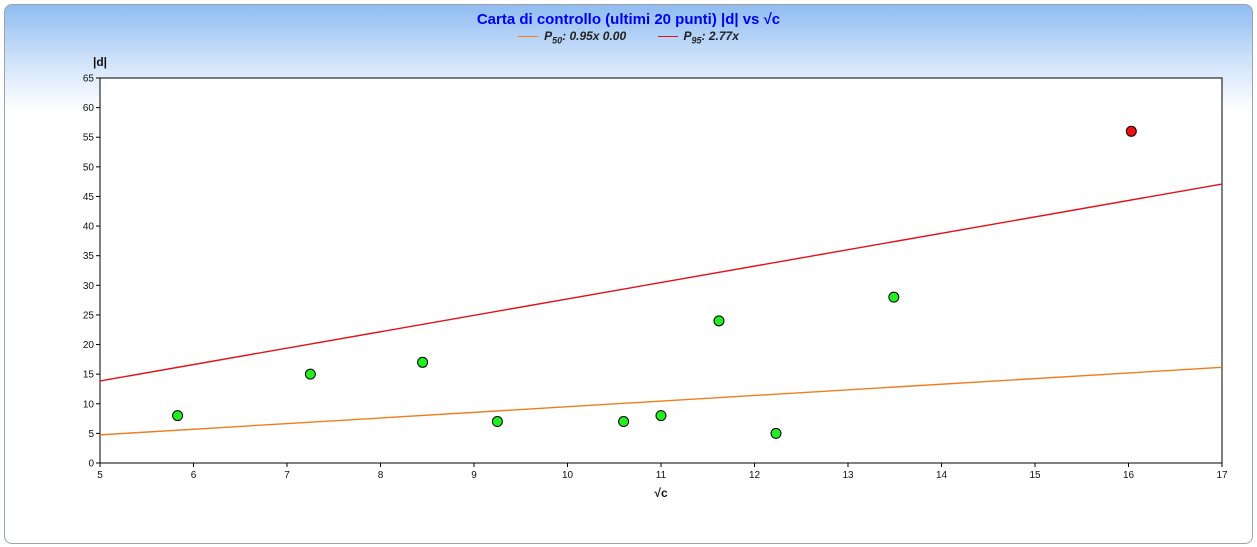 The height and width of the screenshot is (547, 1257). I want to click on x-tick-label: 12, so click(755, 475).